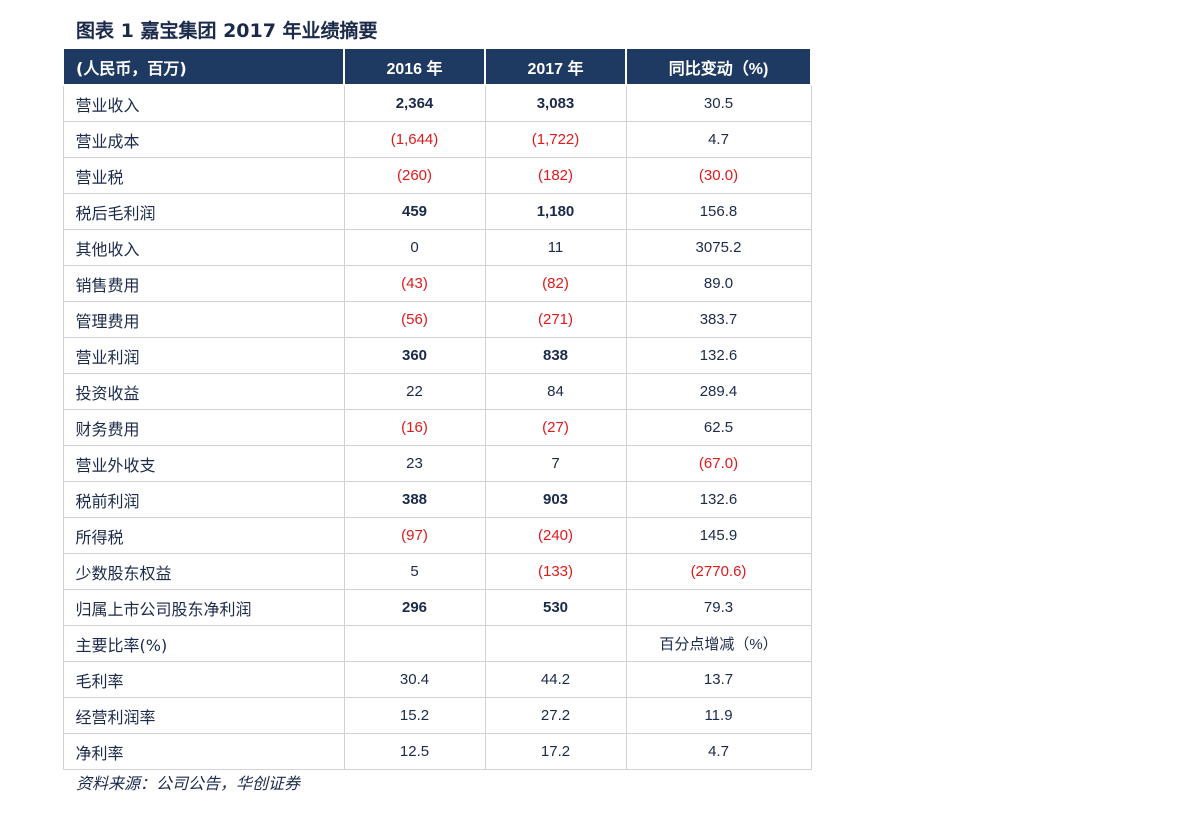 The height and width of the screenshot is (815, 1191). I want to click on value-change: 79.3, so click(718, 607).